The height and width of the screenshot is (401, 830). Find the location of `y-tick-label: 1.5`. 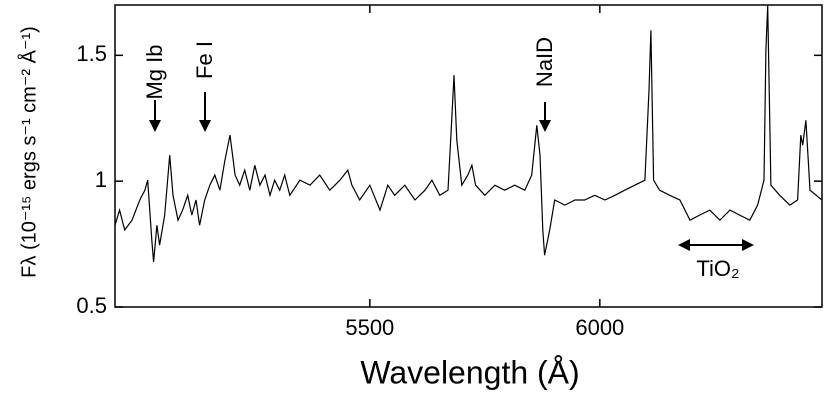

y-tick-label: 1.5 is located at coordinates (91, 53).